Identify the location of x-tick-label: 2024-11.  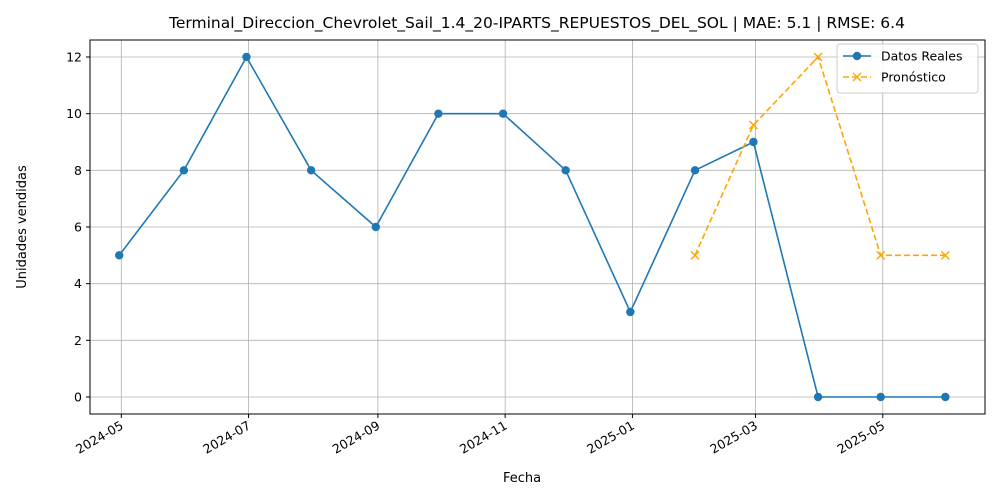
(483, 437).